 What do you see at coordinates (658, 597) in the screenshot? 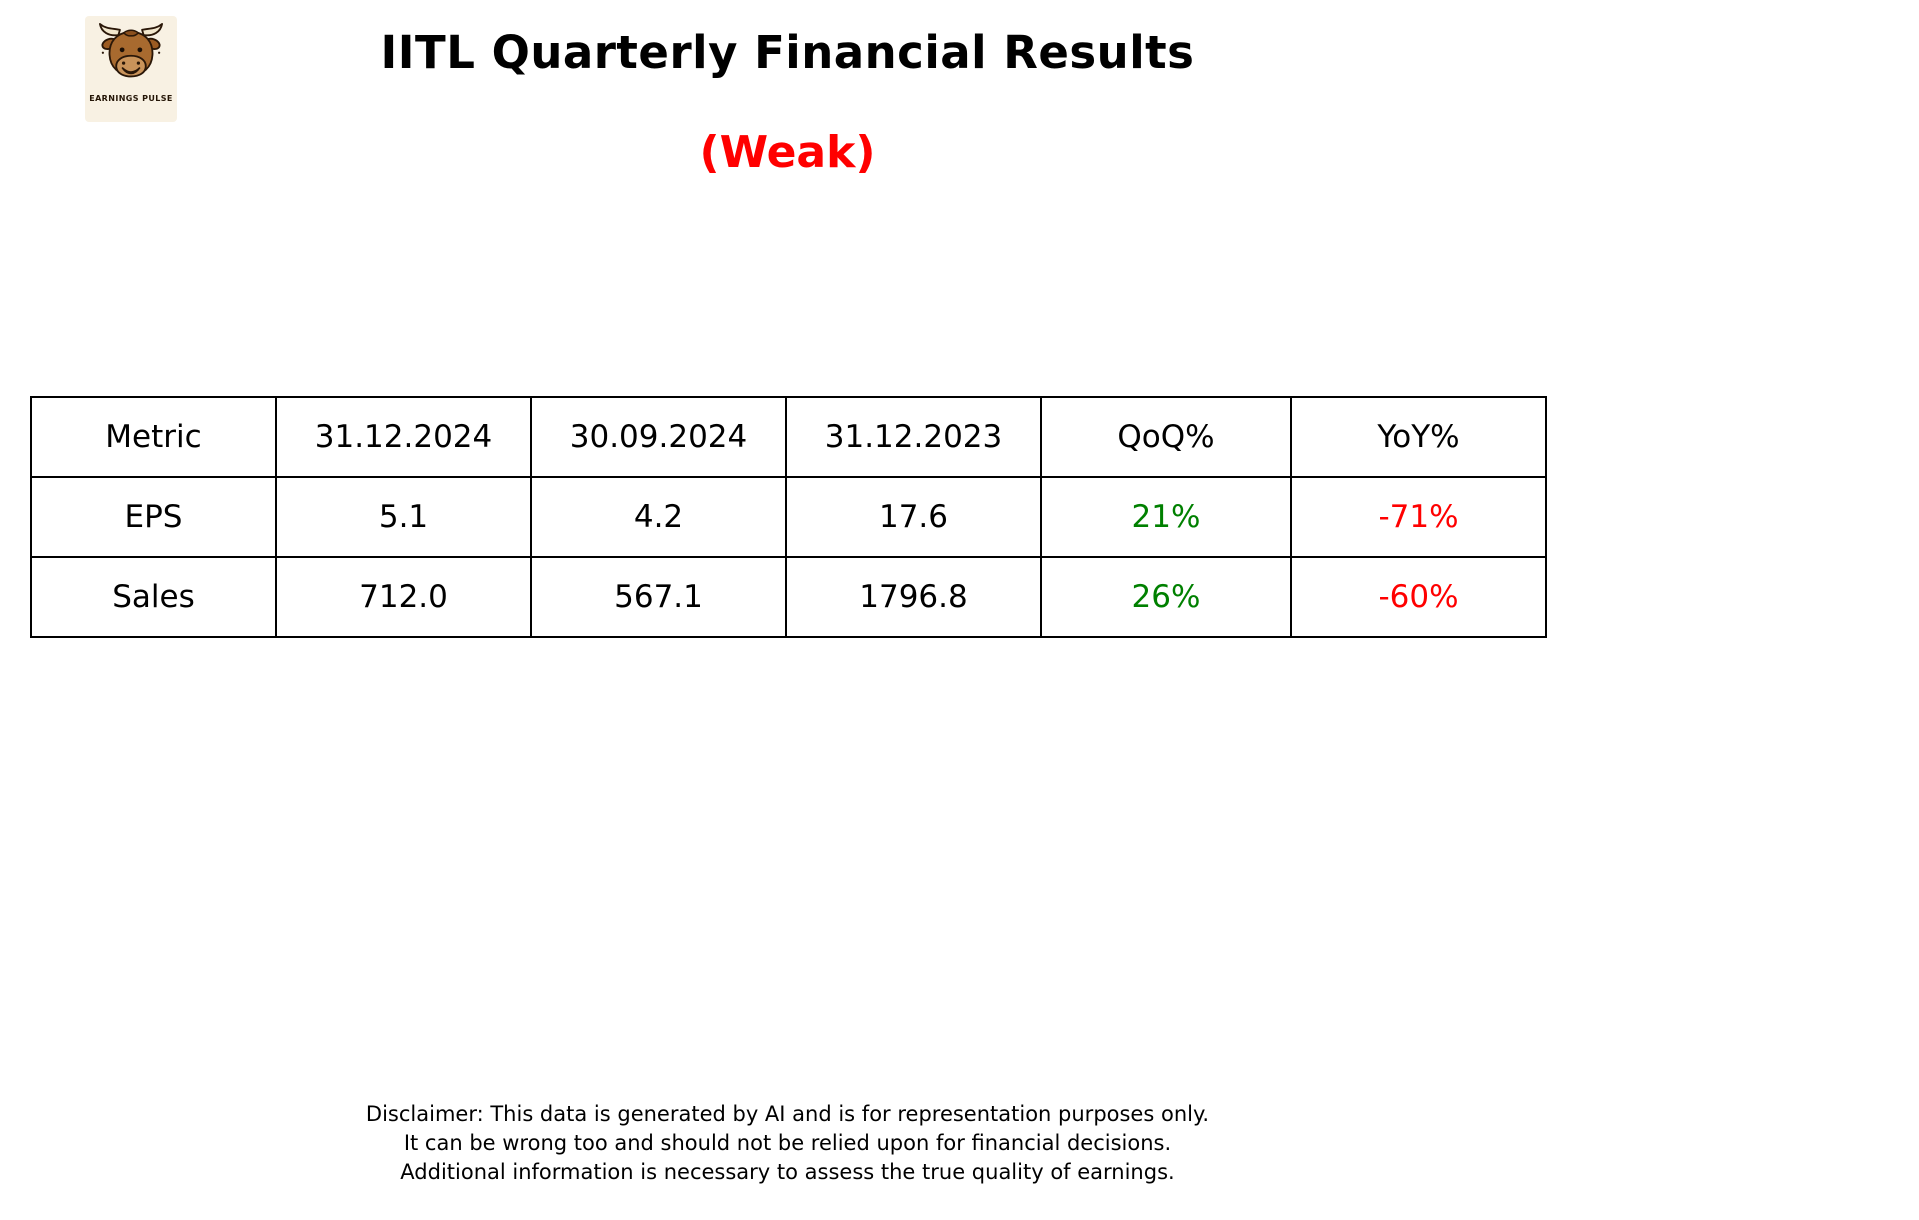
I see `value-cell: 567.1` at bounding box center [658, 597].